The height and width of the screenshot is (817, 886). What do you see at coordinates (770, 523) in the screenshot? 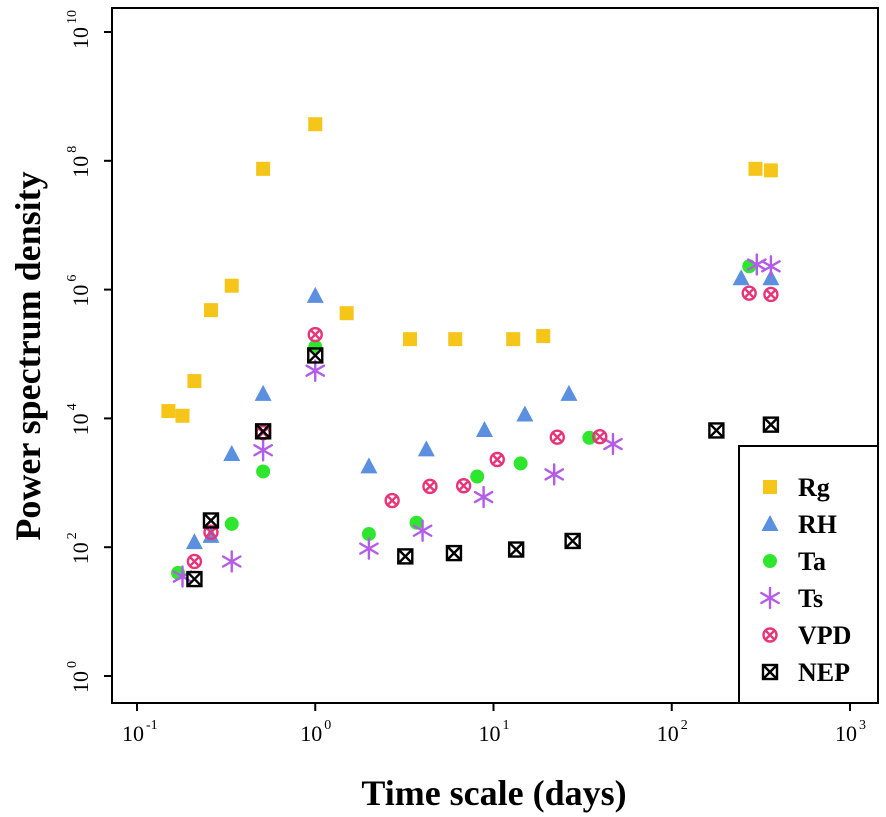
I see `legend-marker-rh` at bounding box center [770, 523].